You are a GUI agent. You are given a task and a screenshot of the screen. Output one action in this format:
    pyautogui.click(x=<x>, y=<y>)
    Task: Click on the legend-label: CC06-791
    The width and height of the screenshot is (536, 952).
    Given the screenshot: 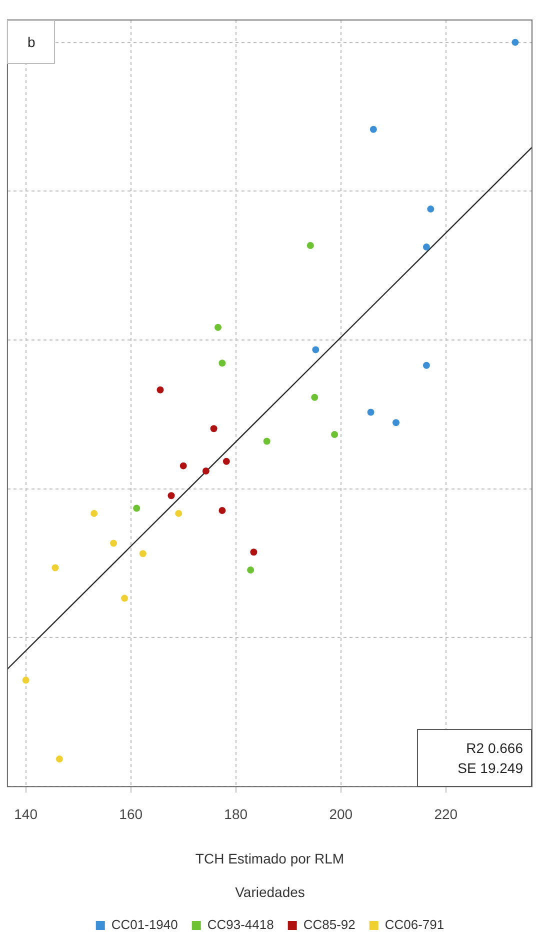 What is the action you would take?
    pyautogui.click(x=414, y=924)
    